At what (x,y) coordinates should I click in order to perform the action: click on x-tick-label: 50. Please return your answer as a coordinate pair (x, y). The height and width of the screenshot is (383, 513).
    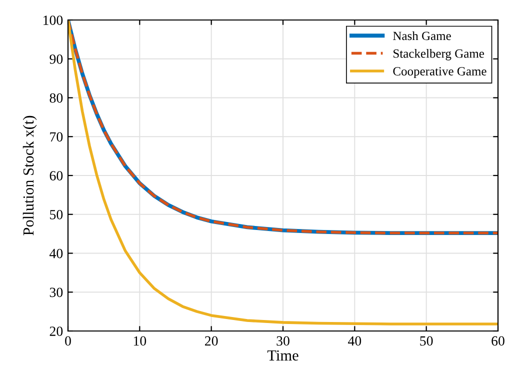
    Looking at the image, I should click on (426, 341).